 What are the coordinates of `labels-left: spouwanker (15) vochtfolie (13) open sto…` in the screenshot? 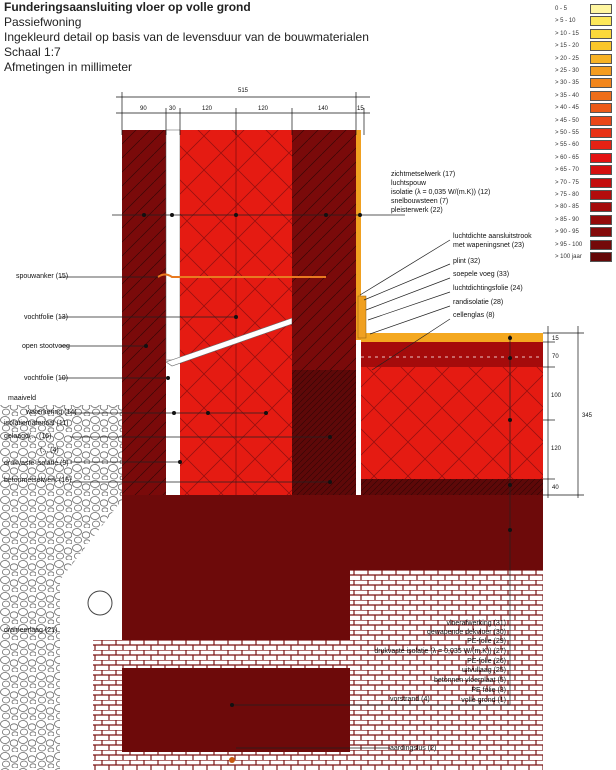 It's located at (40, 453).